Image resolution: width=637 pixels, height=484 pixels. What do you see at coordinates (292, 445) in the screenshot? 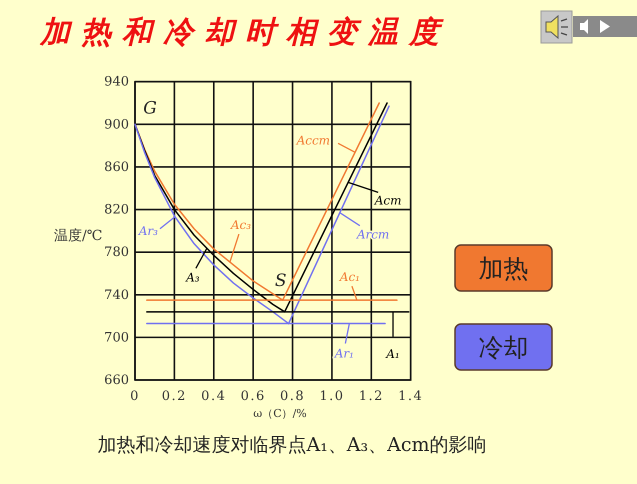
I see `caption: 加热和冷却速度对临界点A₁、A₃、Acm的影响` at bounding box center [292, 445].